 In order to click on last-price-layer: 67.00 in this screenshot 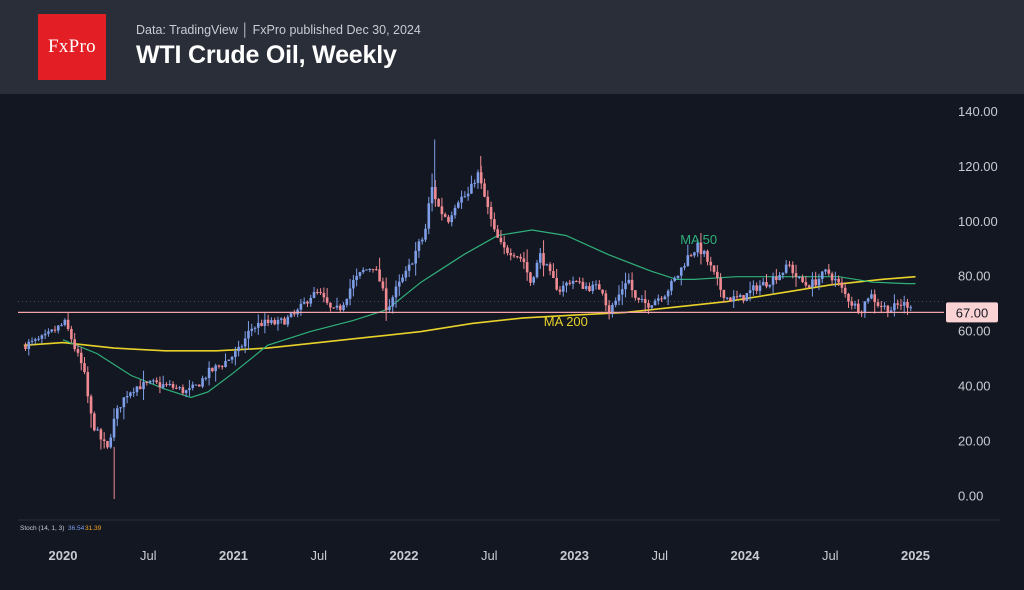, I will do `click(508, 312)`.